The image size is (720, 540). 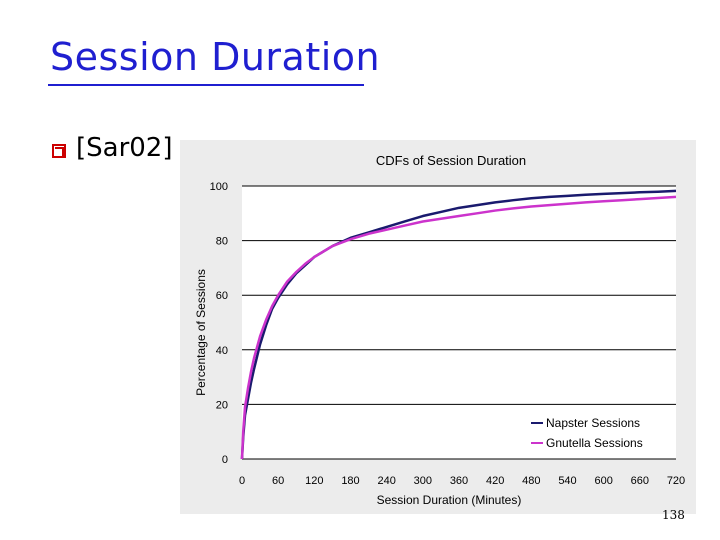 What do you see at coordinates (225, 460) in the screenshot?
I see `y-tick-label: 0` at bounding box center [225, 460].